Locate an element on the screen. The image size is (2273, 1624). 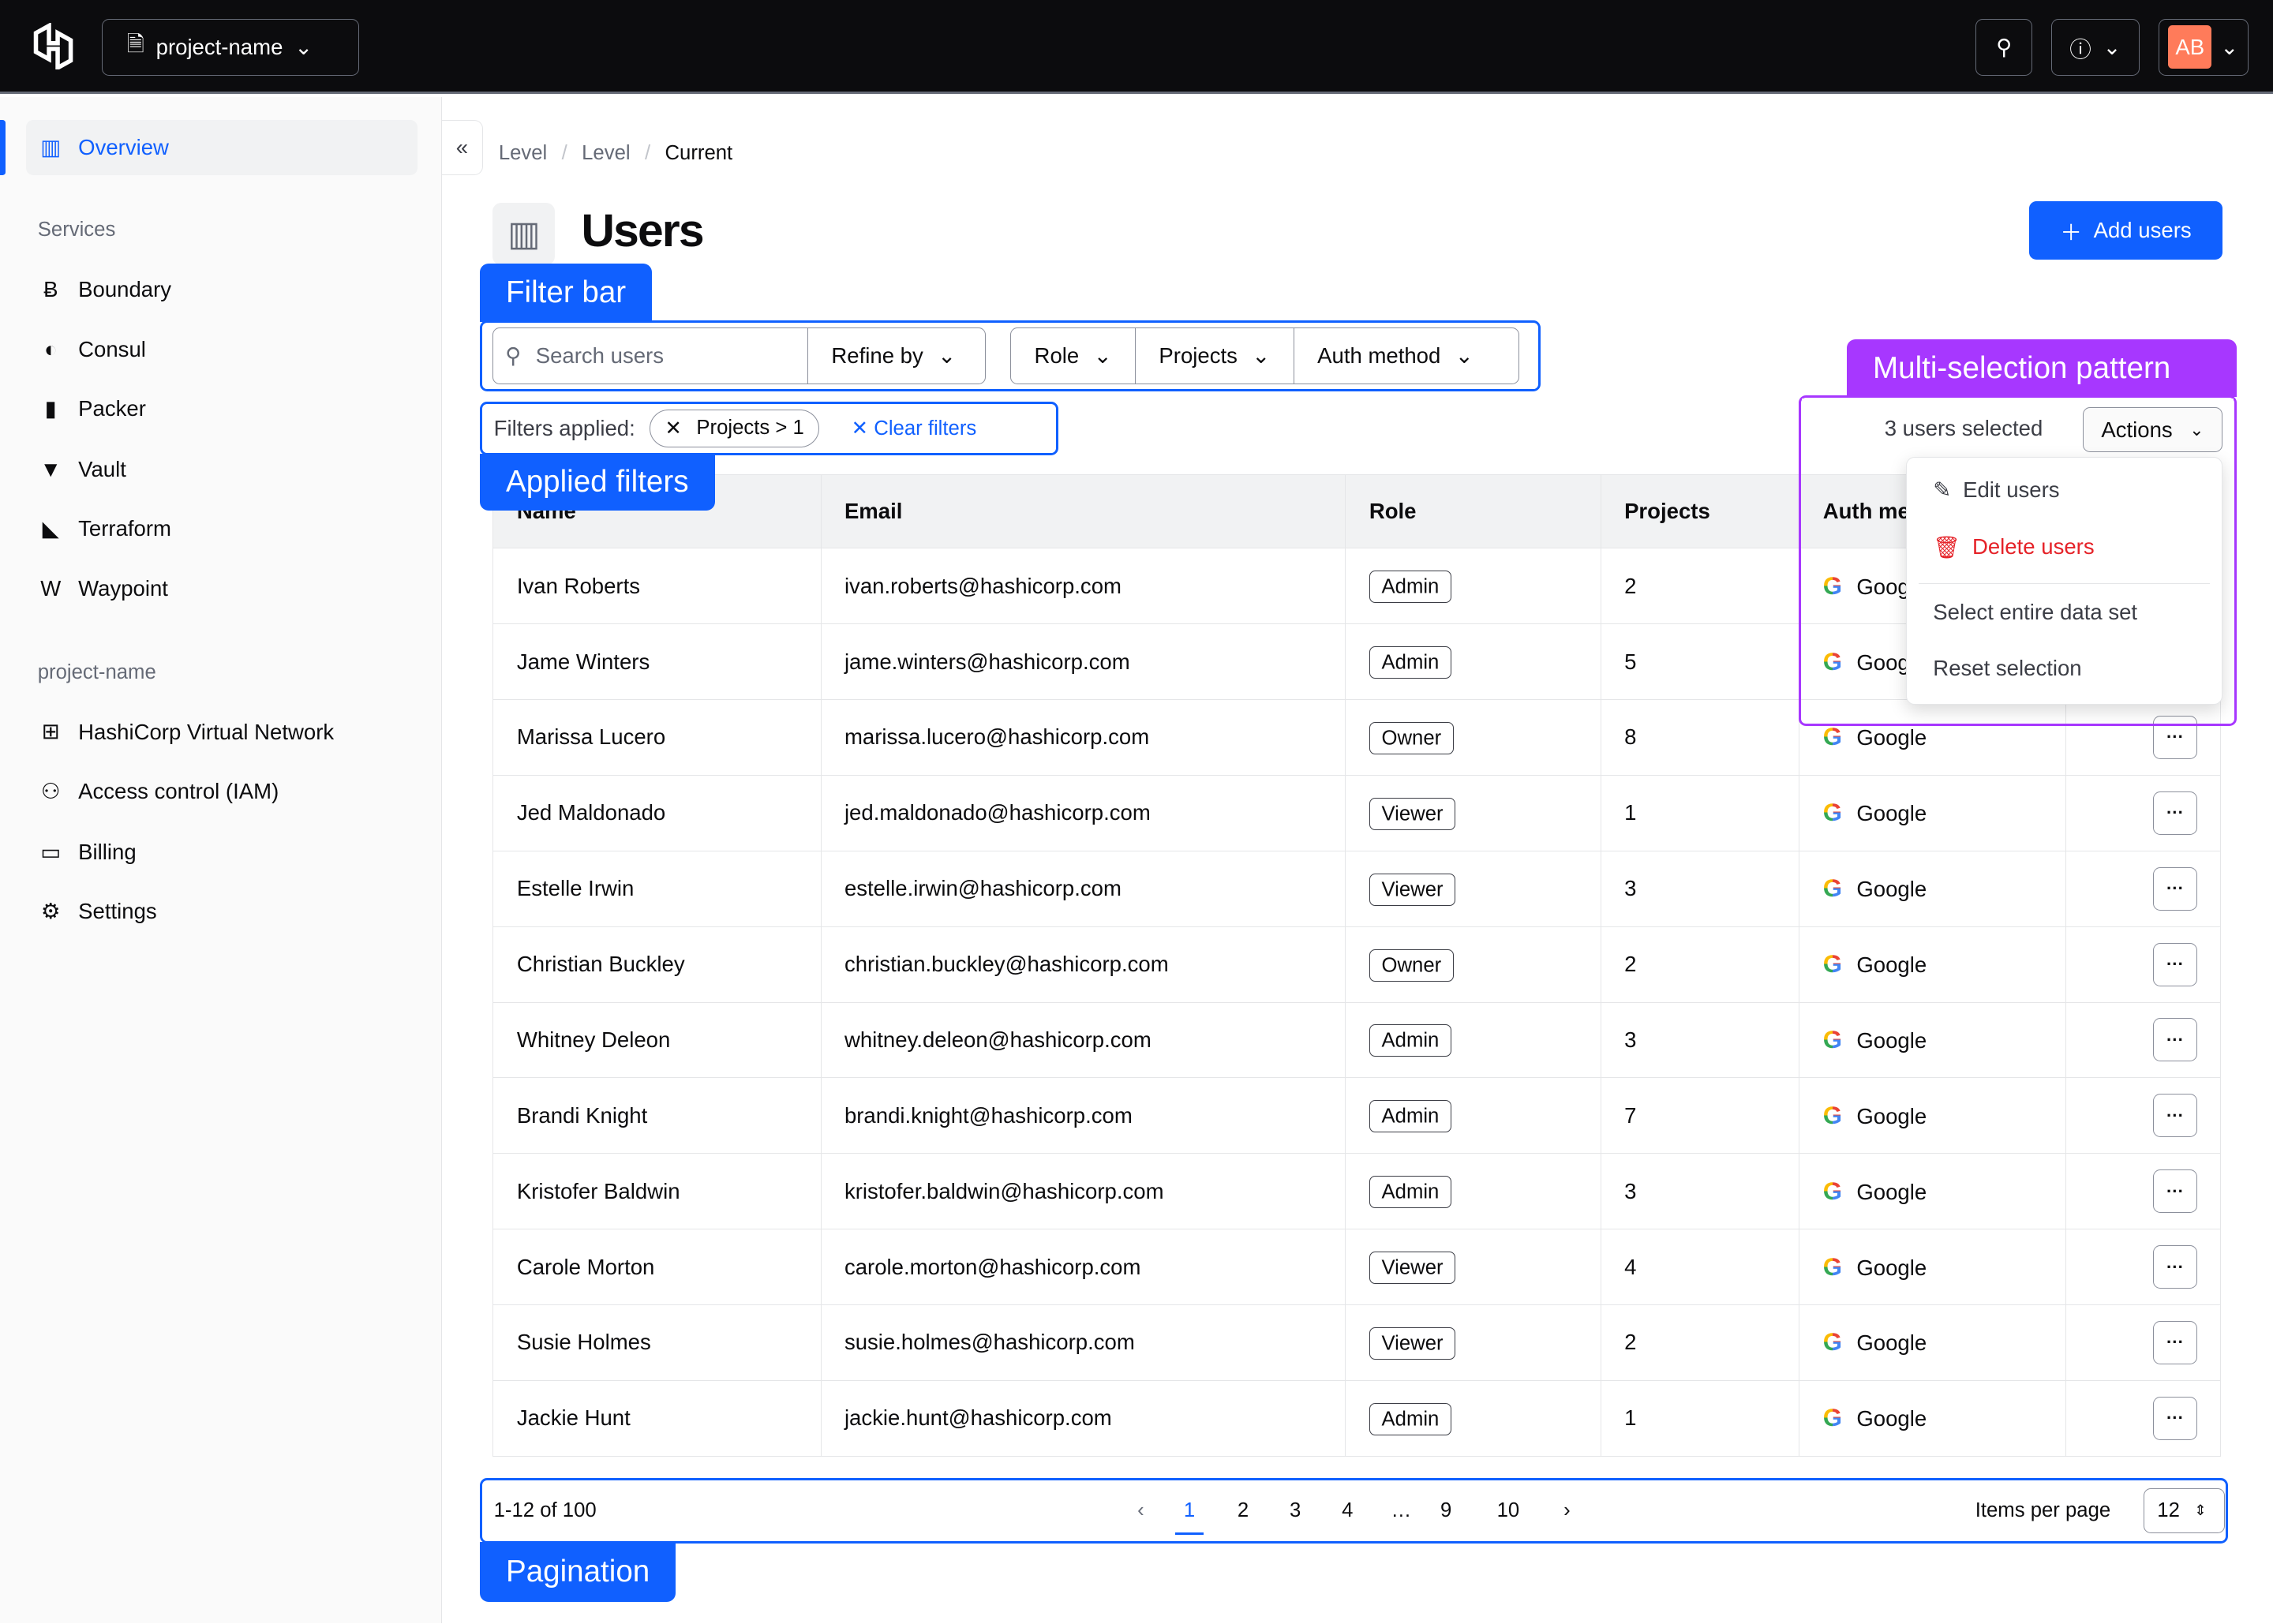
cell-name: Christian Buckley is located at coordinates (657, 964).